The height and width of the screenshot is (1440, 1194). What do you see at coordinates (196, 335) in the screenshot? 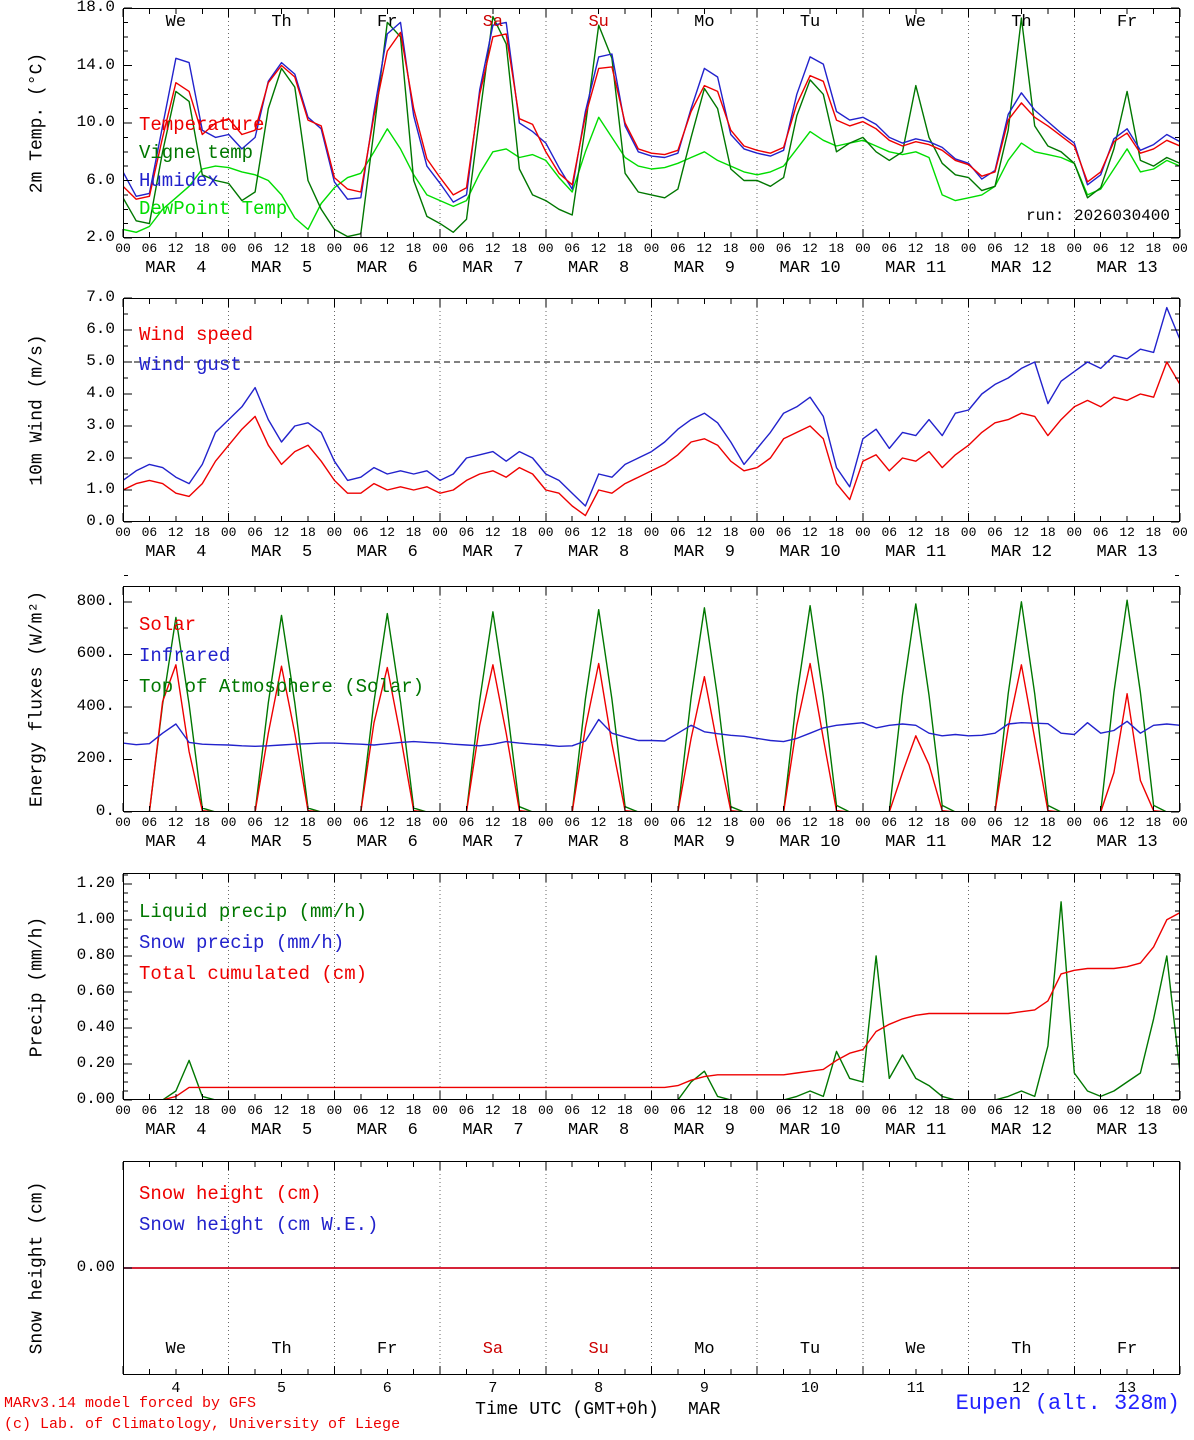
I see `legend-wind-speed: Wind speed` at bounding box center [196, 335].